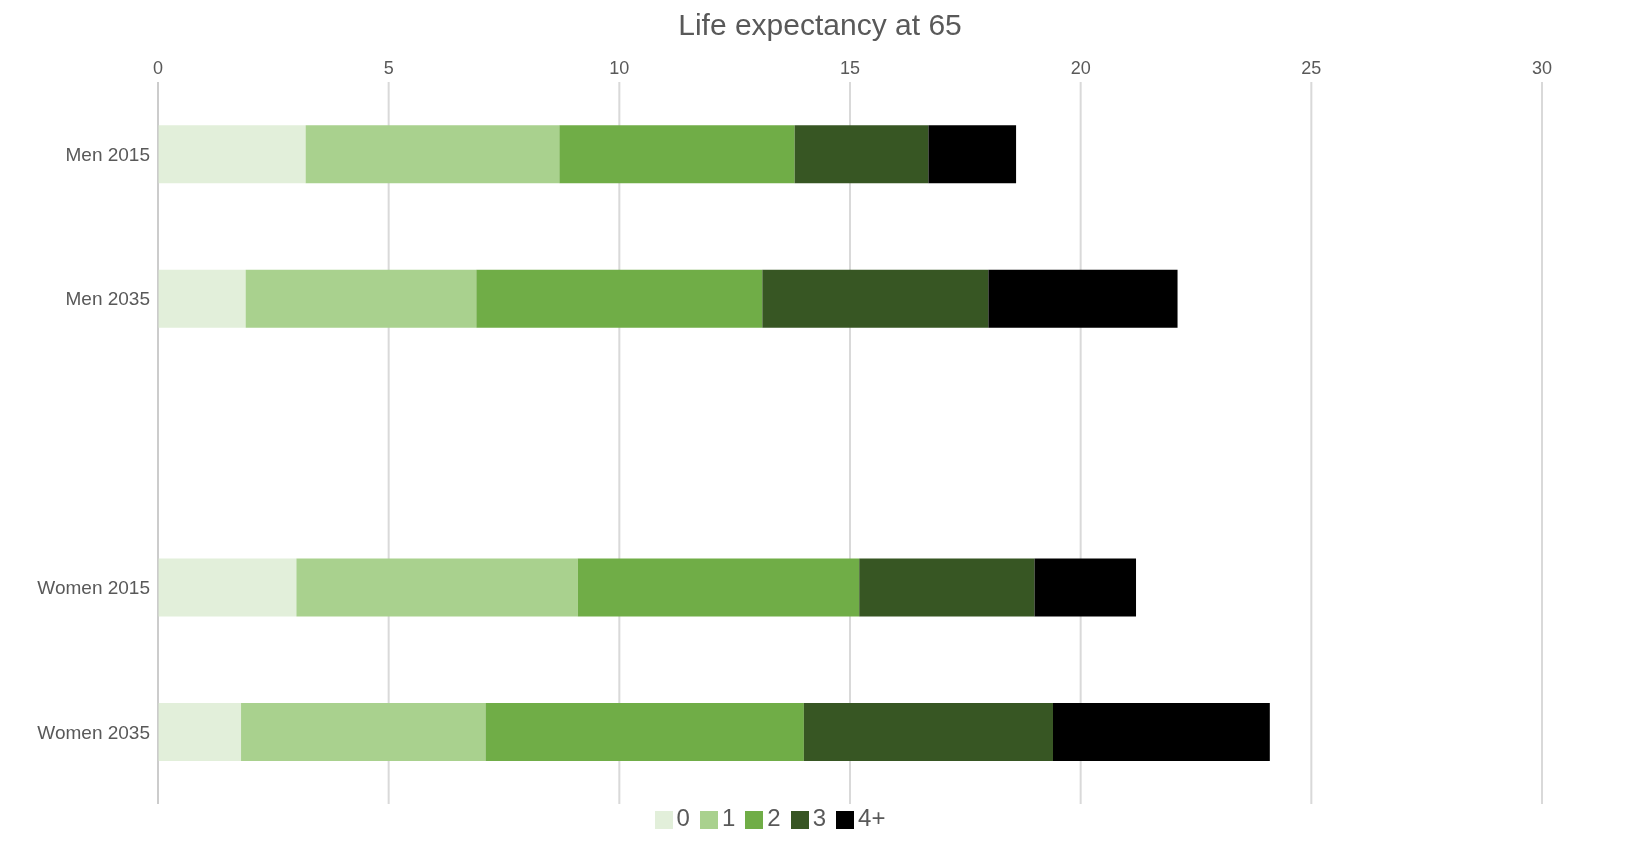 The image size is (1640, 862). Describe the element at coordinates (820, 25) in the screenshot. I see `chart-title: Life expectancy at 65` at that location.